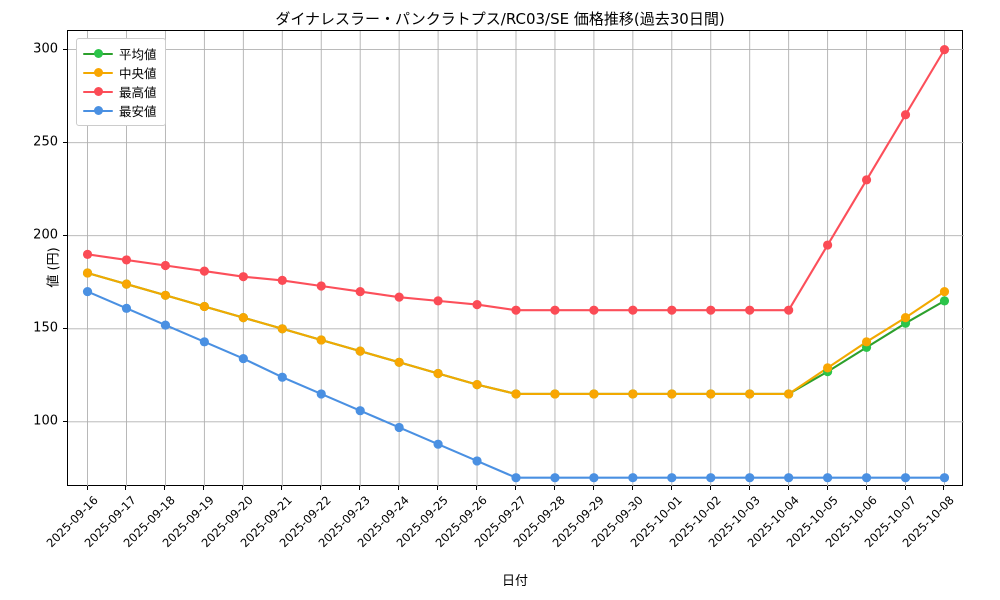 This screenshot has width=1000, height=600. What do you see at coordinates (138, 92) in the screenshot?
I see `legend-label: 最高値` at bounding box center [138, 92].